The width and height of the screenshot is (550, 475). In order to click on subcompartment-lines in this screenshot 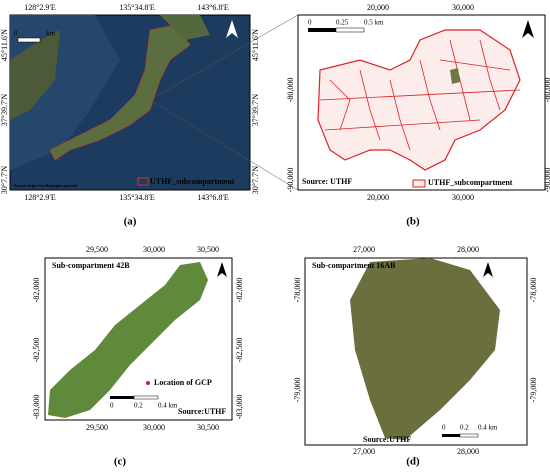, I will do `click(420, 95)`.